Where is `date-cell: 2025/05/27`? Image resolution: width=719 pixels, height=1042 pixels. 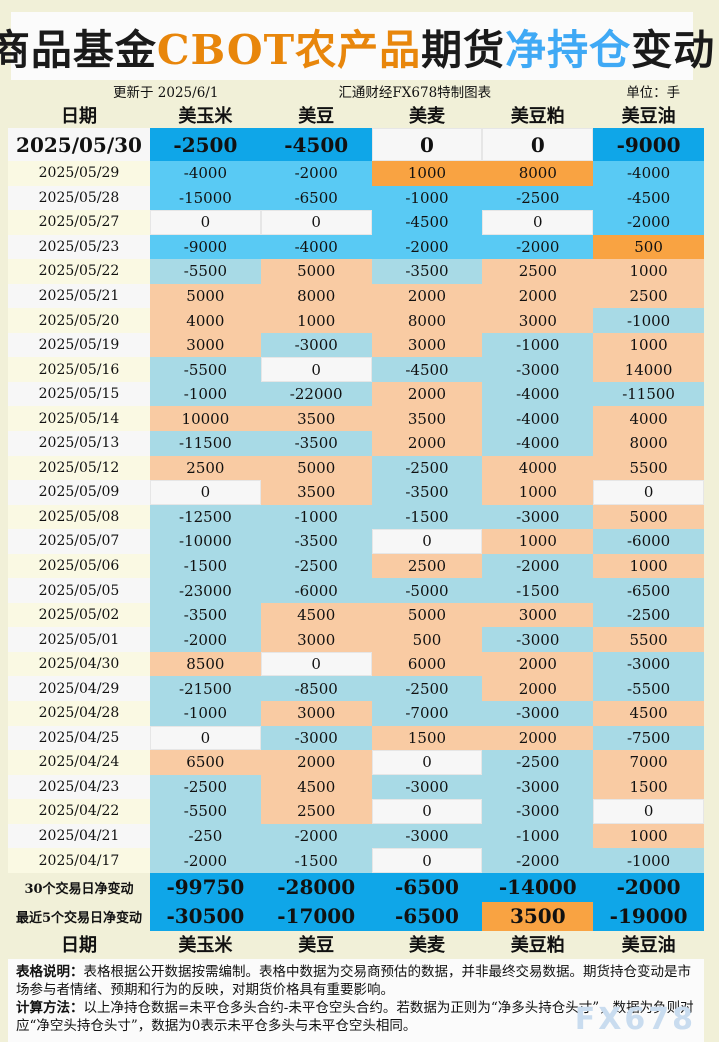
date-cell: 2025/05/27 is located at coordinates (79, 222).